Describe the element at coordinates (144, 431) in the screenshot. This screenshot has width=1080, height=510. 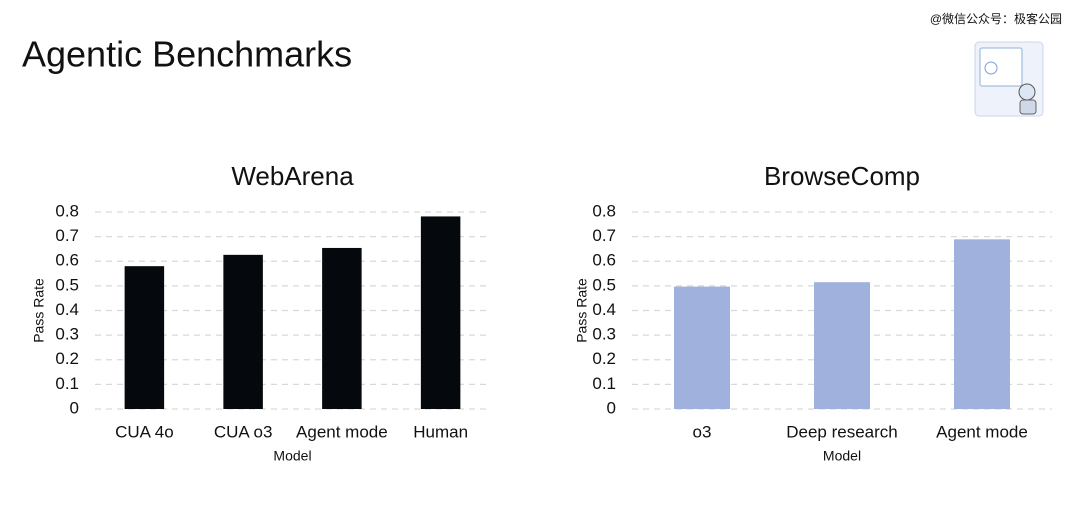
I see `x-tick-label: CUA 4o` at that location.